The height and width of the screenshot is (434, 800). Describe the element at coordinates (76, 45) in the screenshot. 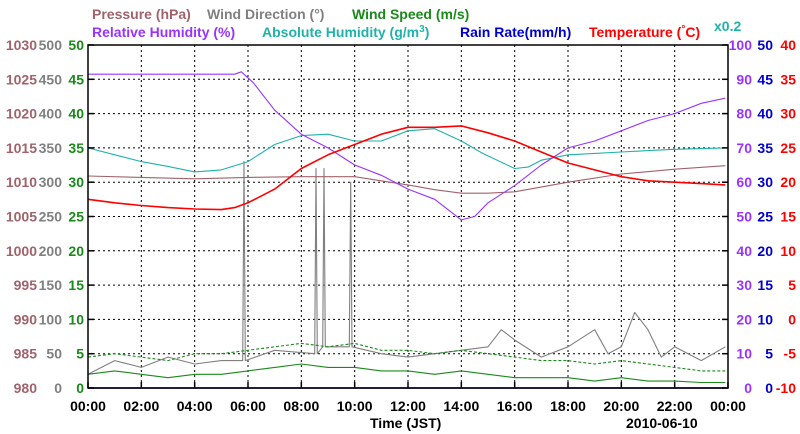

I see `y-label-wind-speed: 50` at that location.